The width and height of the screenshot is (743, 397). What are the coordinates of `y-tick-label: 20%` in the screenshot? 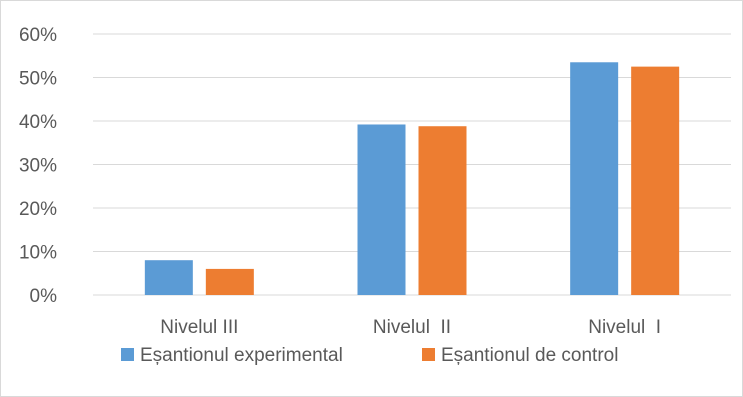 It's located at (38, 209).